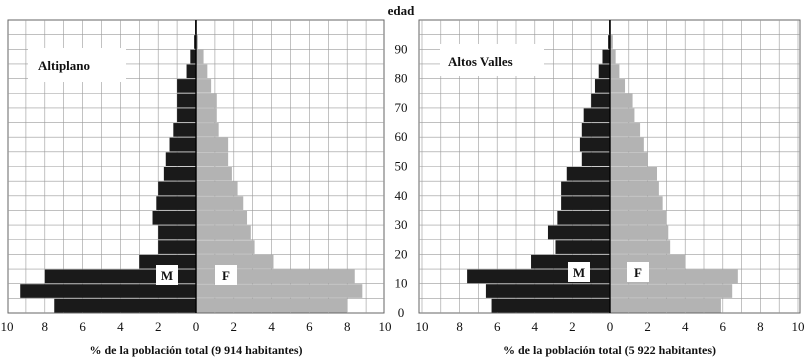 The image size is (809, 361). I want to click on age-tick-label: 0, so click(401, 312).